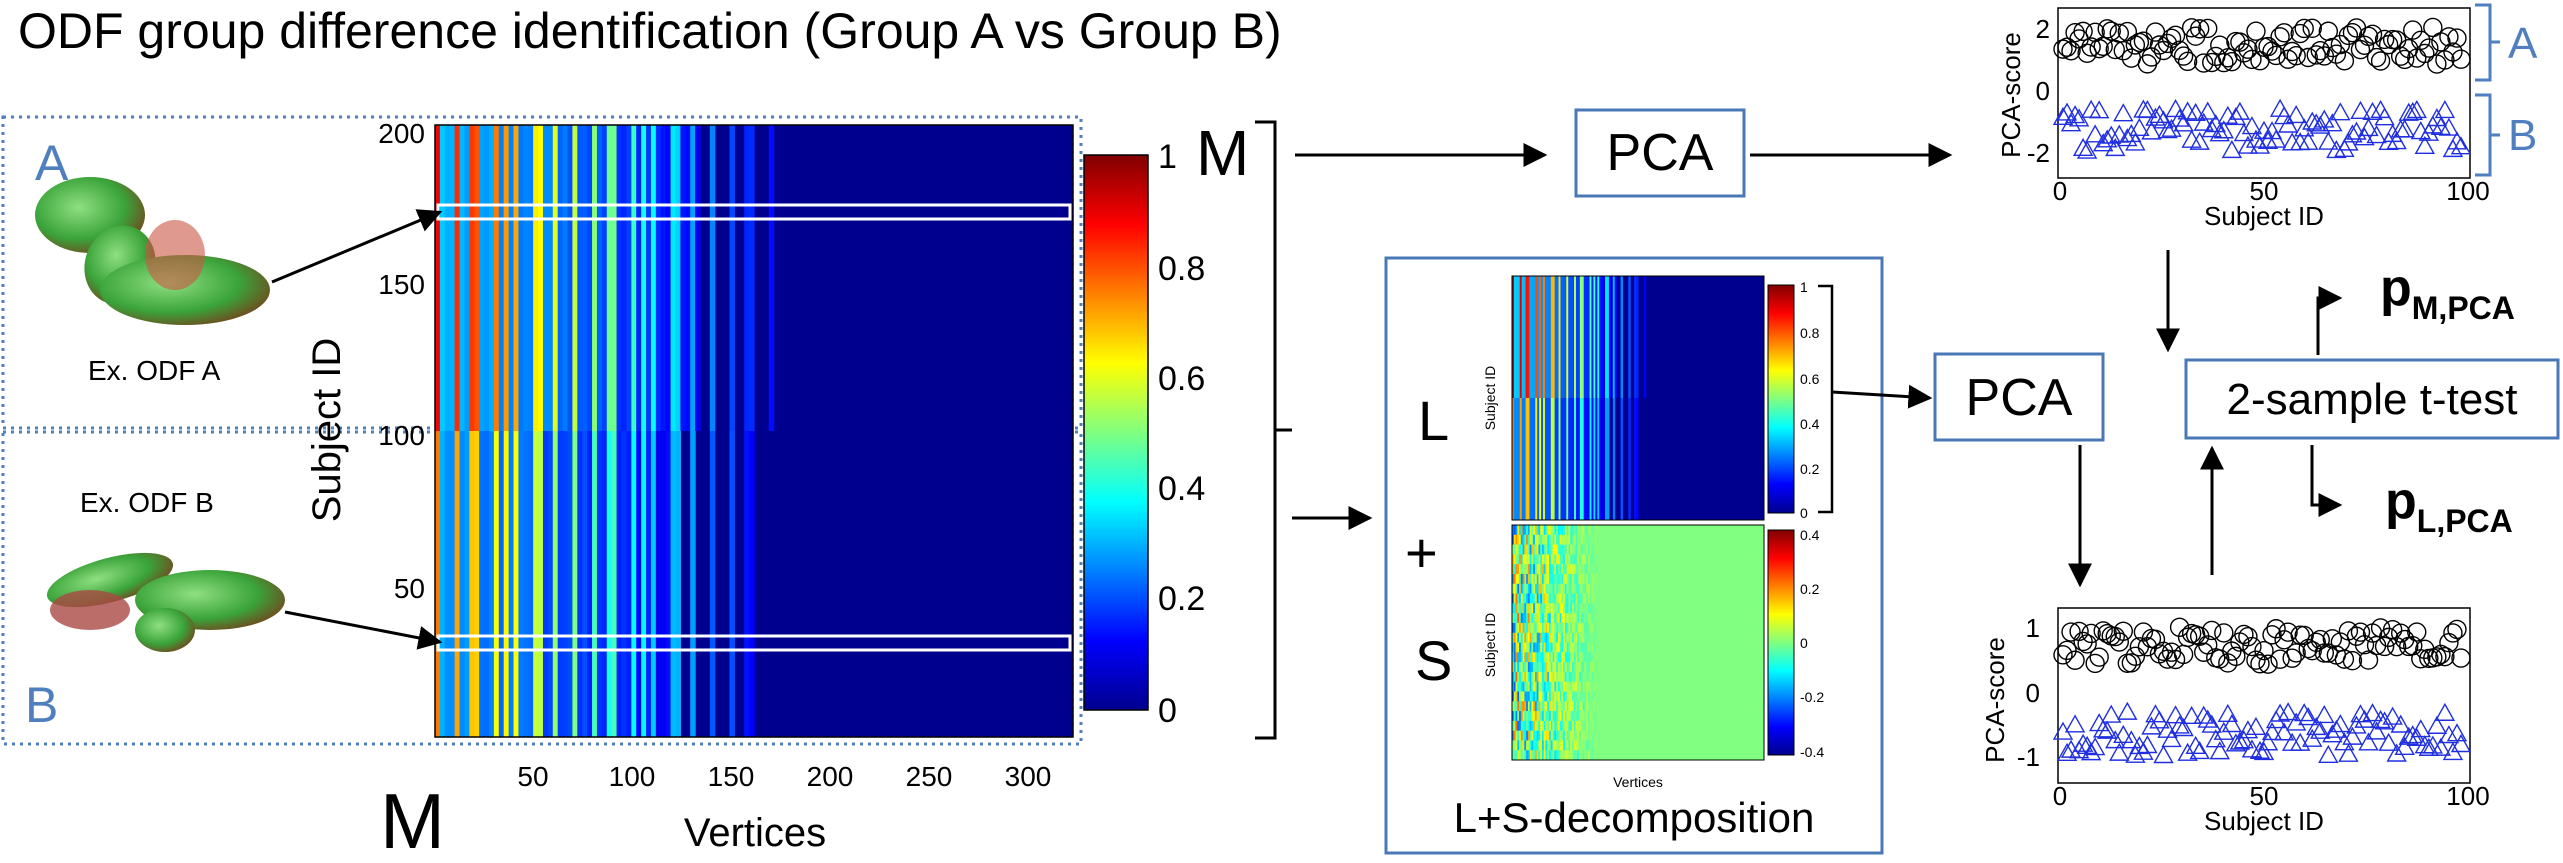 The image size is (2563, 863). Describe the element at coordinates (1826, 399) in the screenshot. I see `bracket-l` at that location.